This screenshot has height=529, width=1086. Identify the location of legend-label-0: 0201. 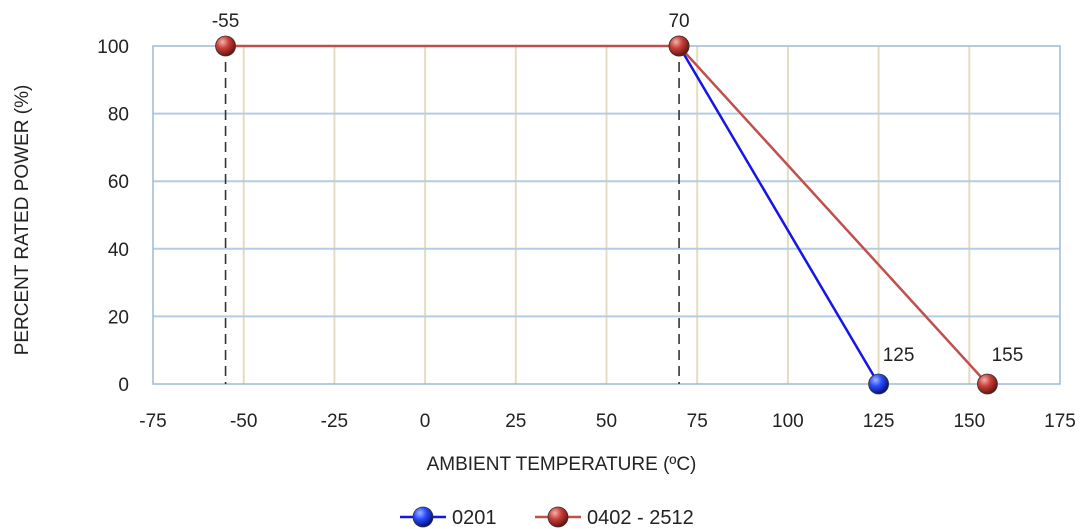
(474, 518).